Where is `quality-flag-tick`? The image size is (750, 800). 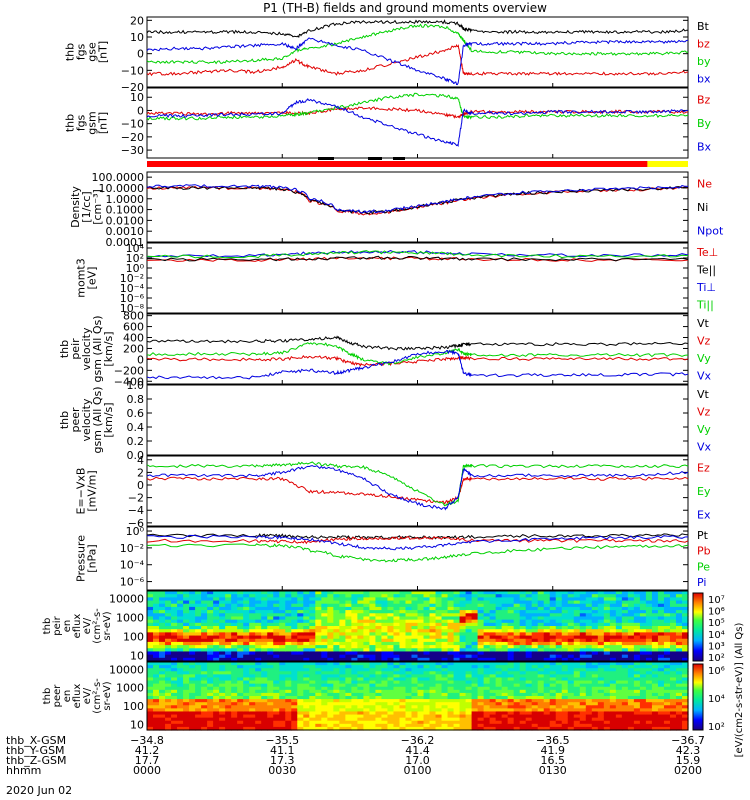 quality-flag-tick is located at coordinates (326, 158).